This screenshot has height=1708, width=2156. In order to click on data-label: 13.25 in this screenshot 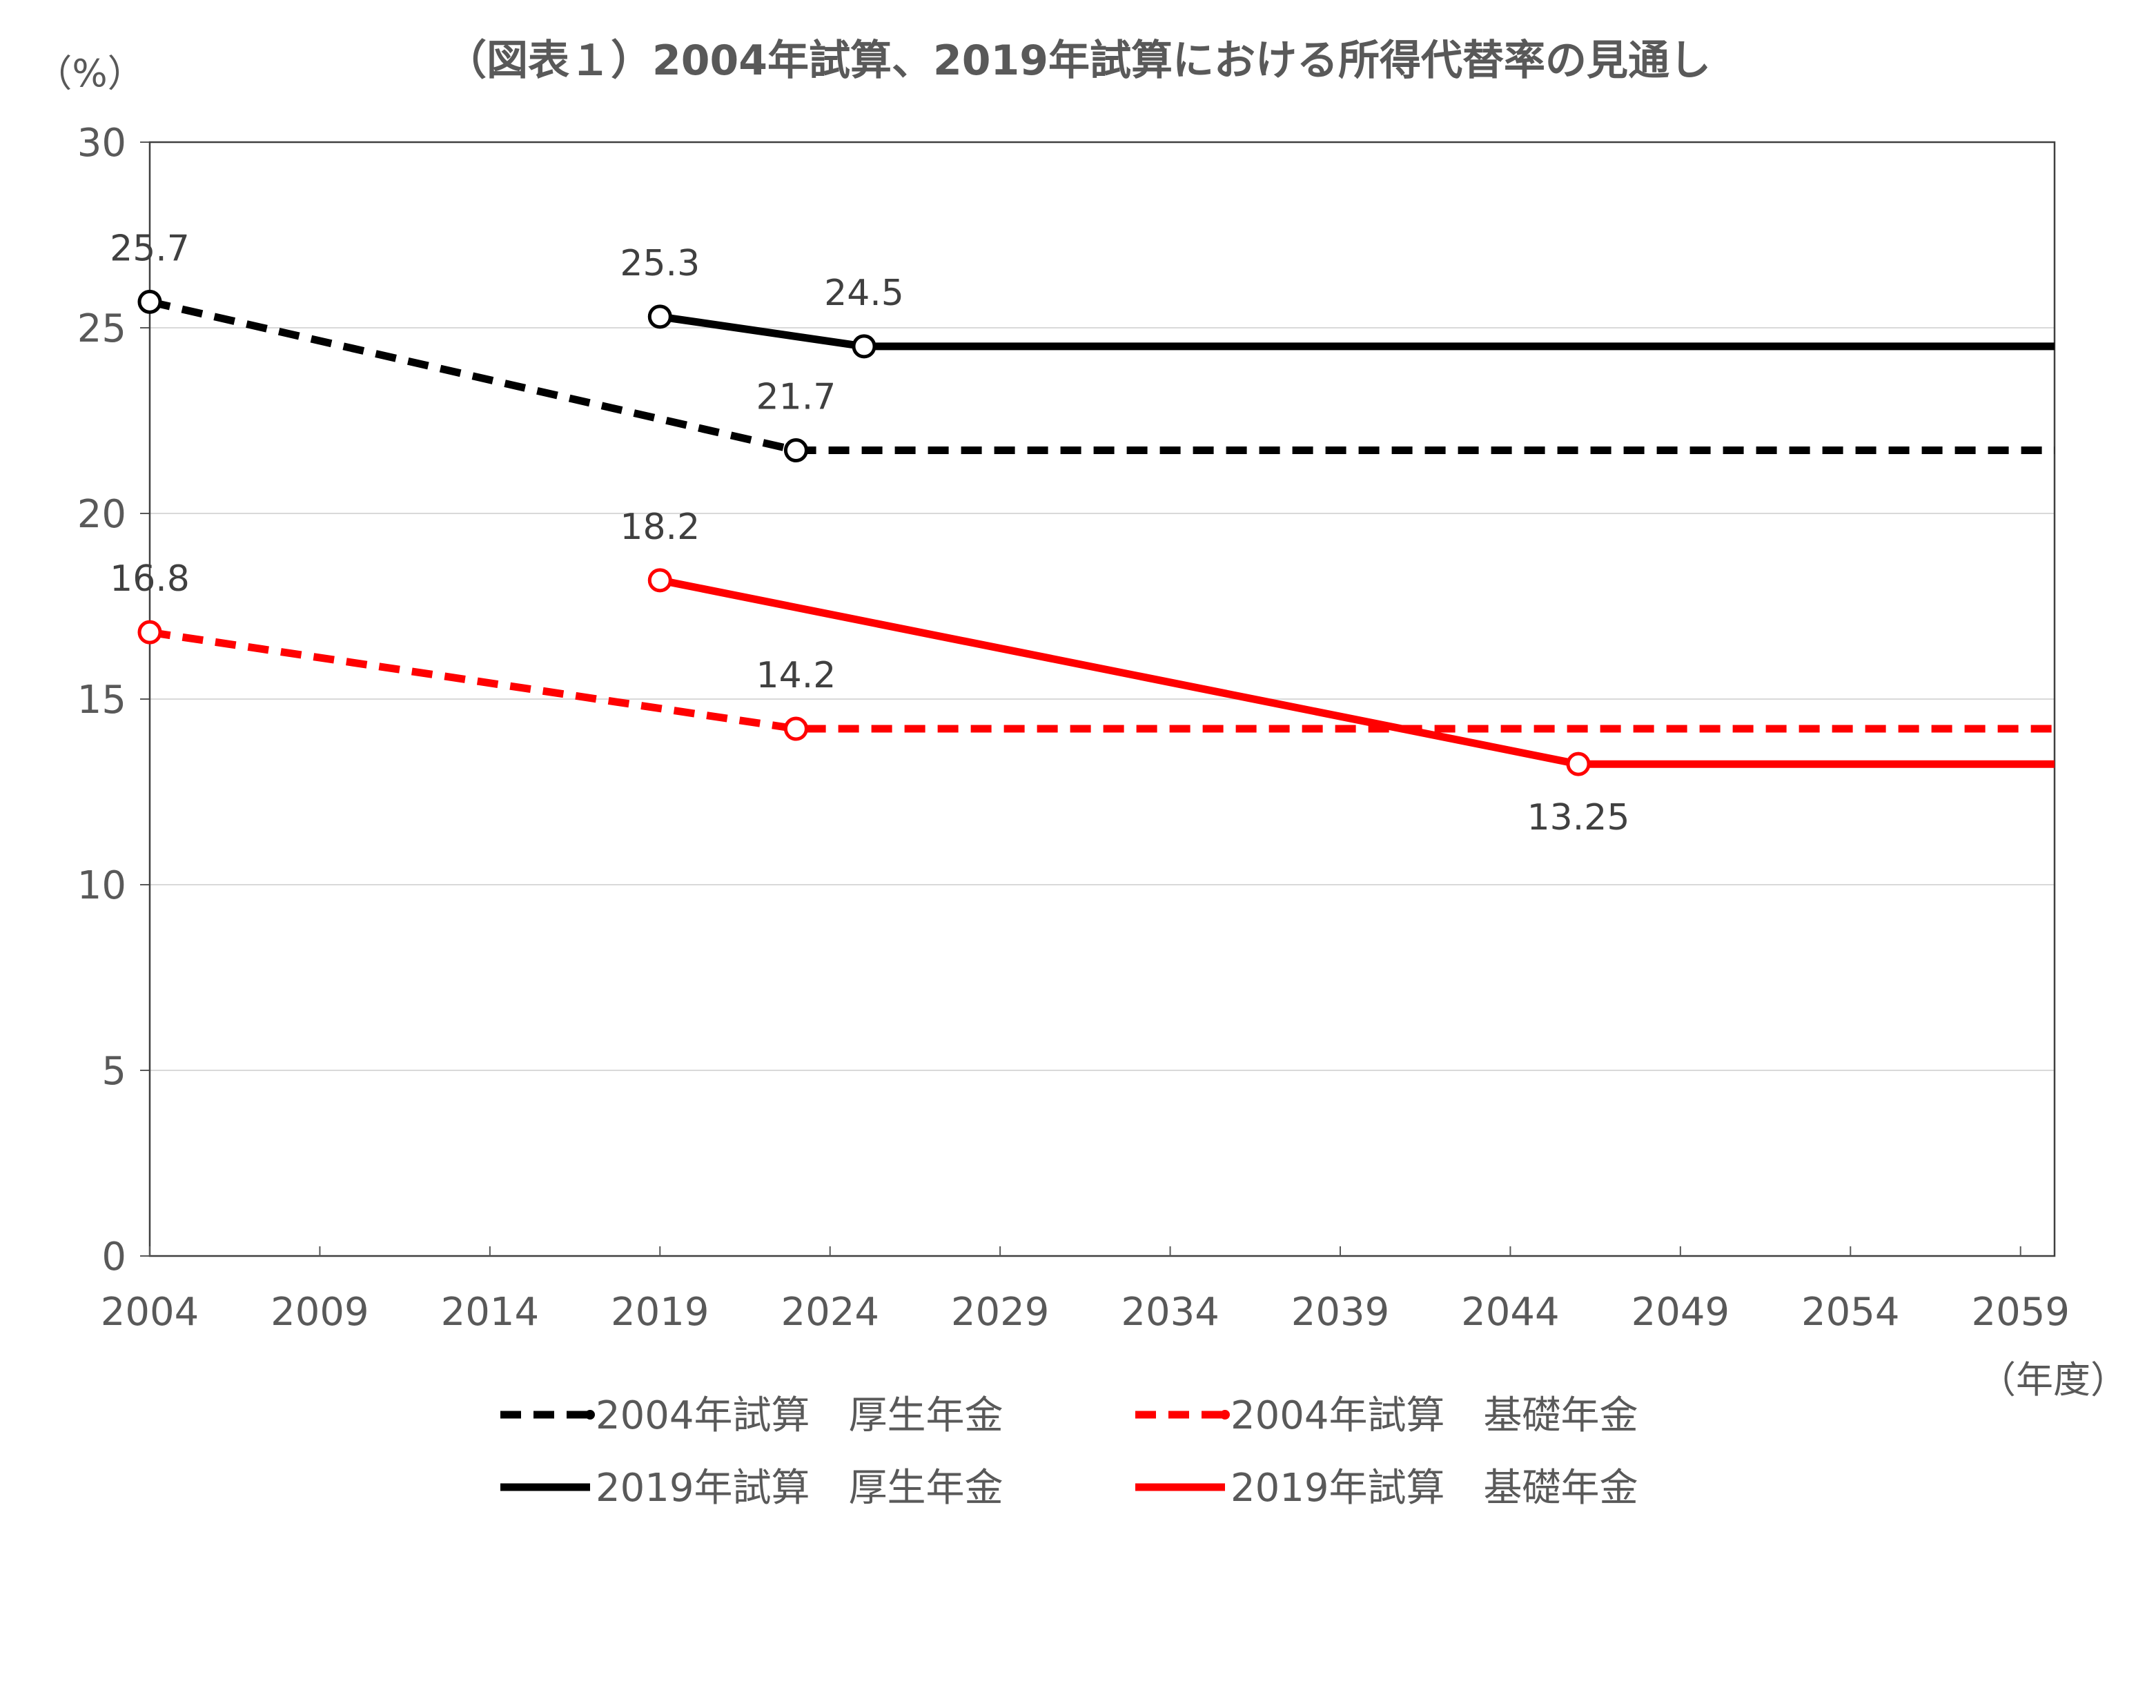, I will do `click(1578, 817)`.